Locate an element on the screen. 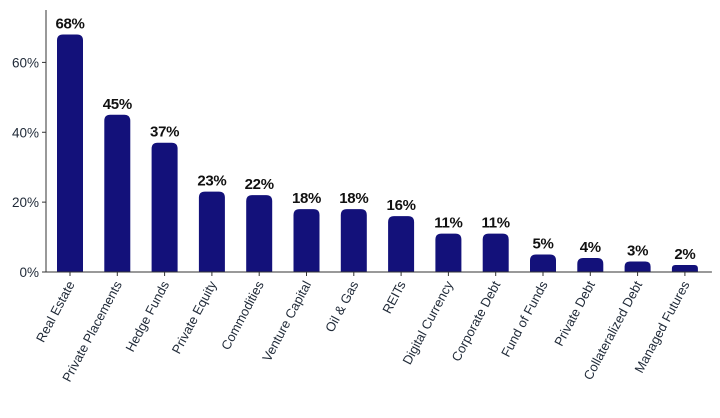 The image size is (720, 418). data-label: 22% is located at coordinates (259, 184).